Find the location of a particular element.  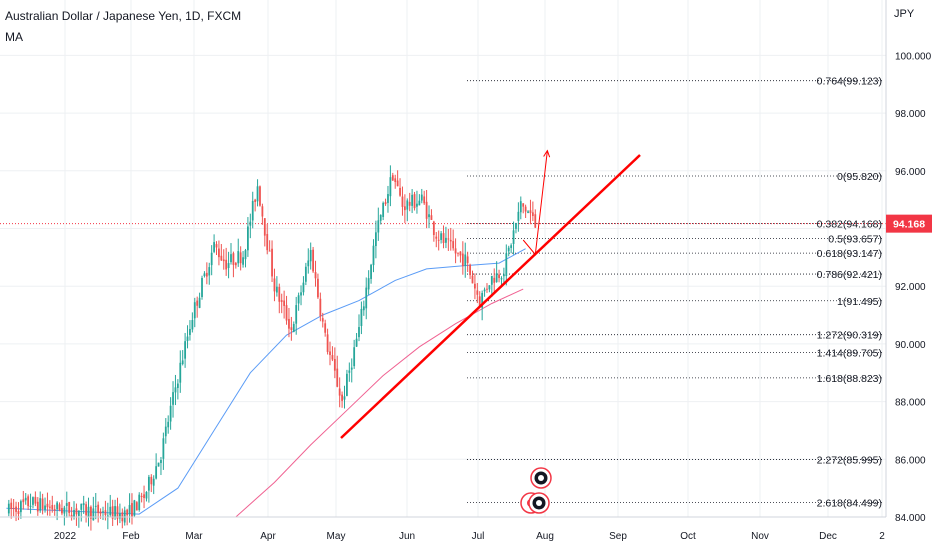

indicator-label: MA is located at coordinates (14, 37).